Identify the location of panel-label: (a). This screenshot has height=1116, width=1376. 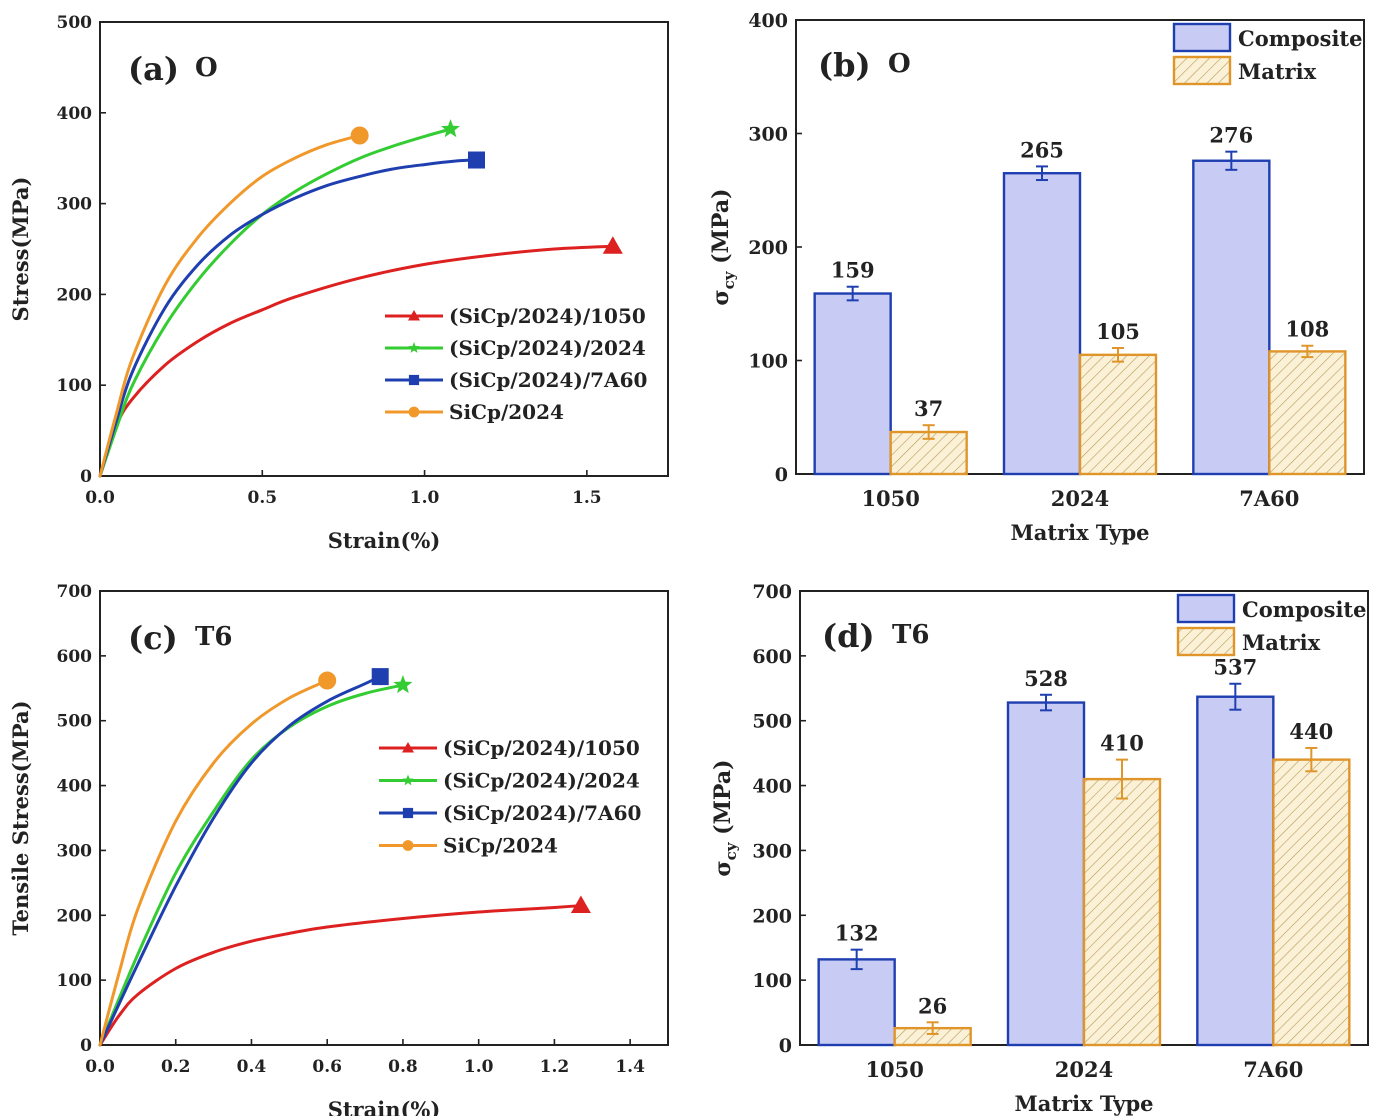
(153, 69).